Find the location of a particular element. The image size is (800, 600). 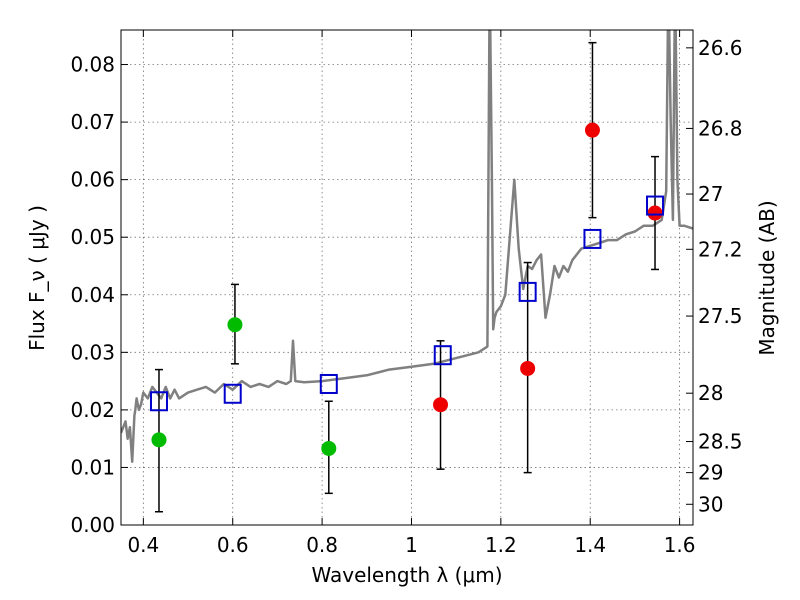

y2-tick-label: 26.6 is located at coordinates (720, 48).